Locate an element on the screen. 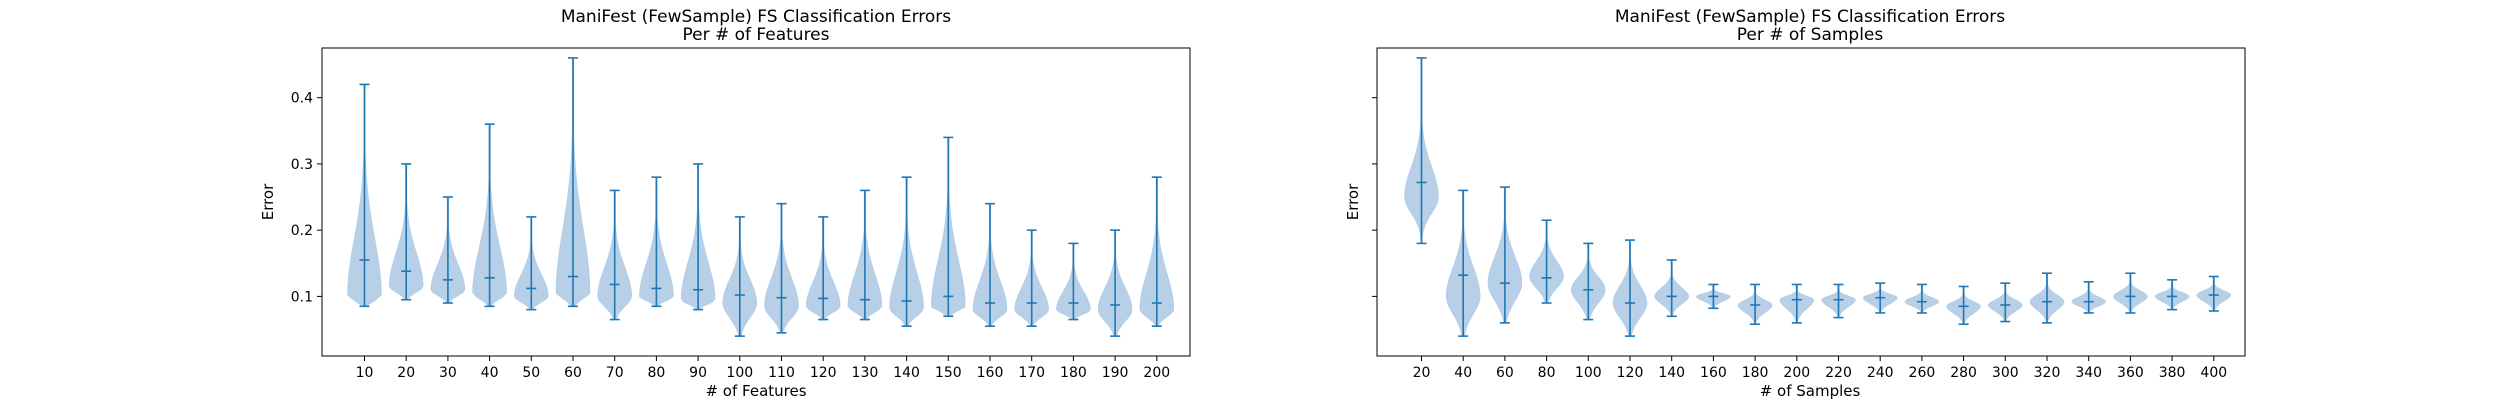 The image size is (2500, 400). chart-subtitle: Per # of Features is located at coordinates (755, 35).